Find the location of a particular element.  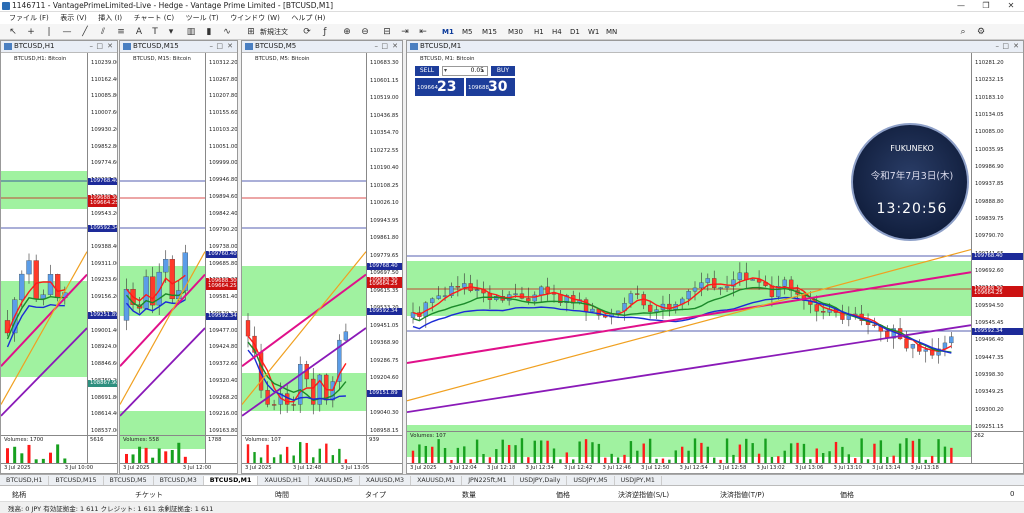

col-type: タイプ is located at coordinates (375, 495).